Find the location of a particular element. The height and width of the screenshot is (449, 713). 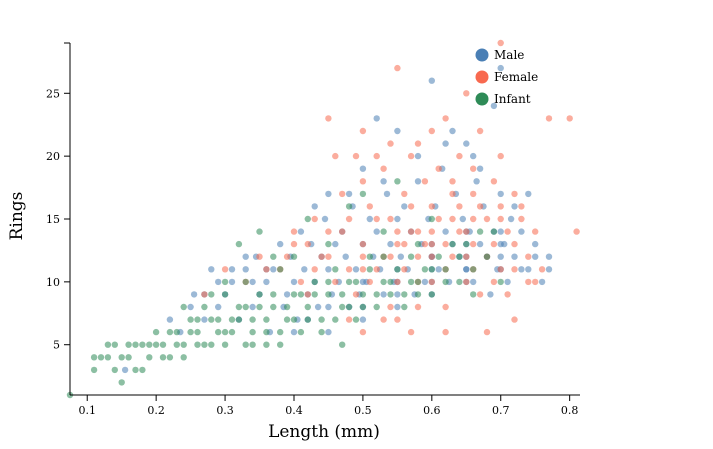

x-tick-label: 0.3 is located at coordinates (225, 410).